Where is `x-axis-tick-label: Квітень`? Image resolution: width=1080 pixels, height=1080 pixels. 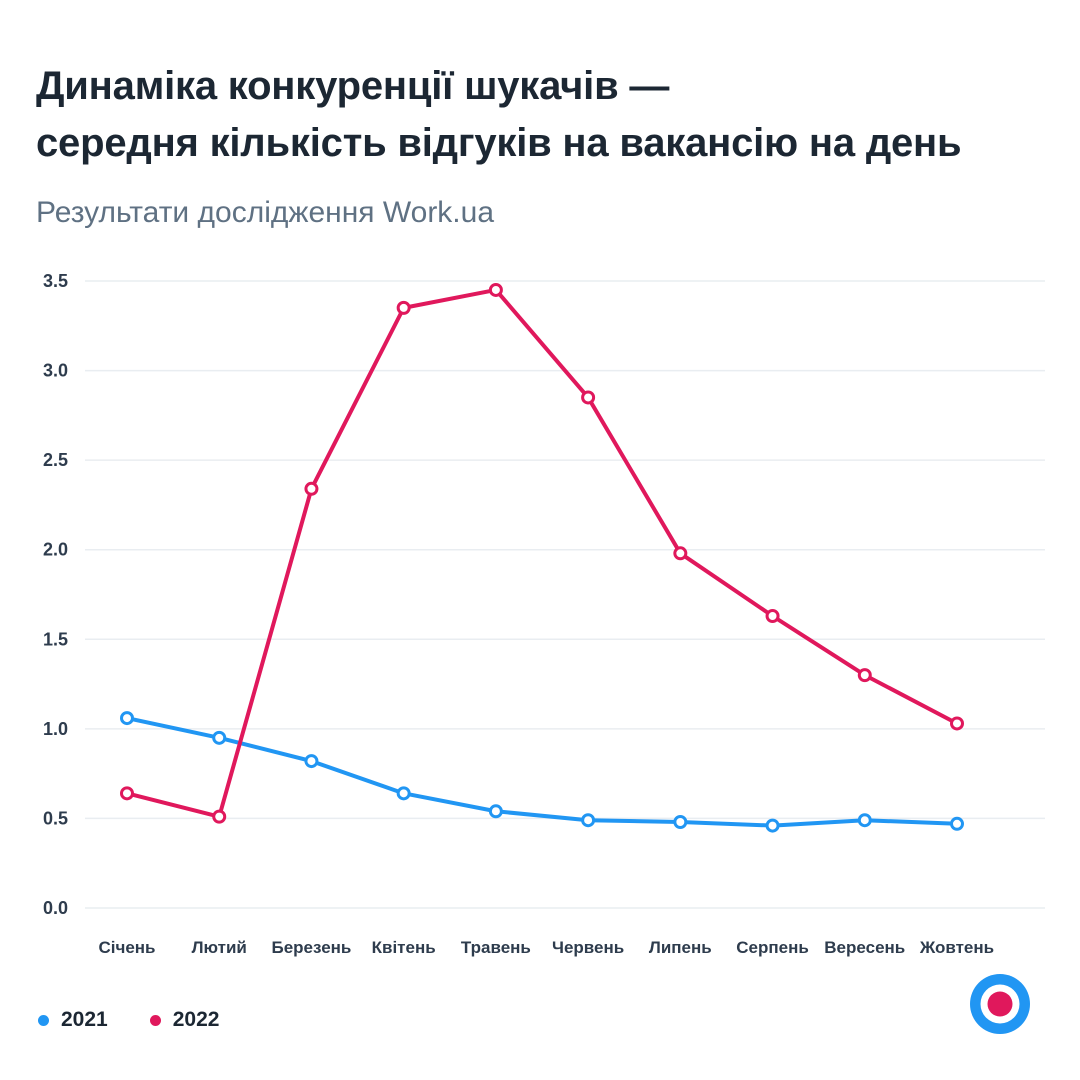
x-axis-tick-label: Квітень is located at coordinates (404, 947).